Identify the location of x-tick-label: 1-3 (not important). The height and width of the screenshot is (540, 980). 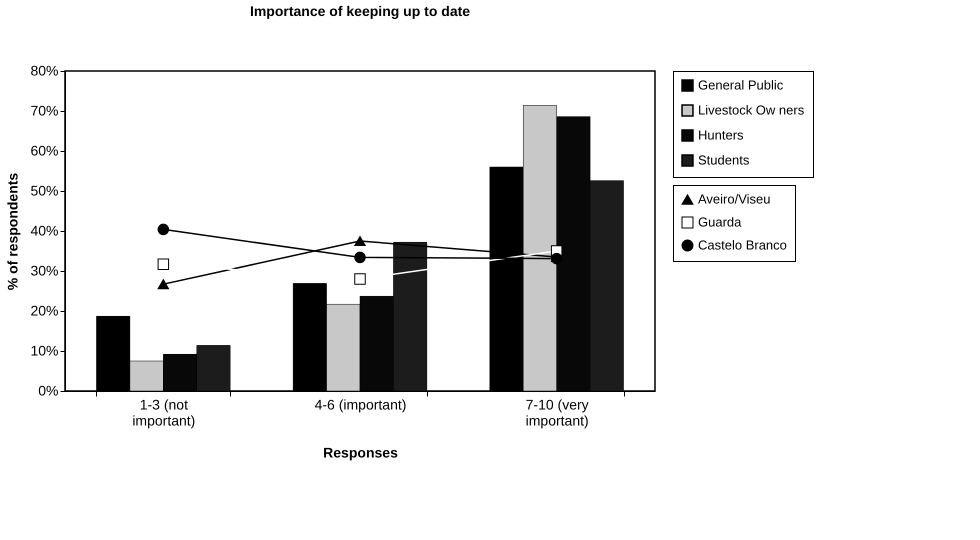
(164, 412).